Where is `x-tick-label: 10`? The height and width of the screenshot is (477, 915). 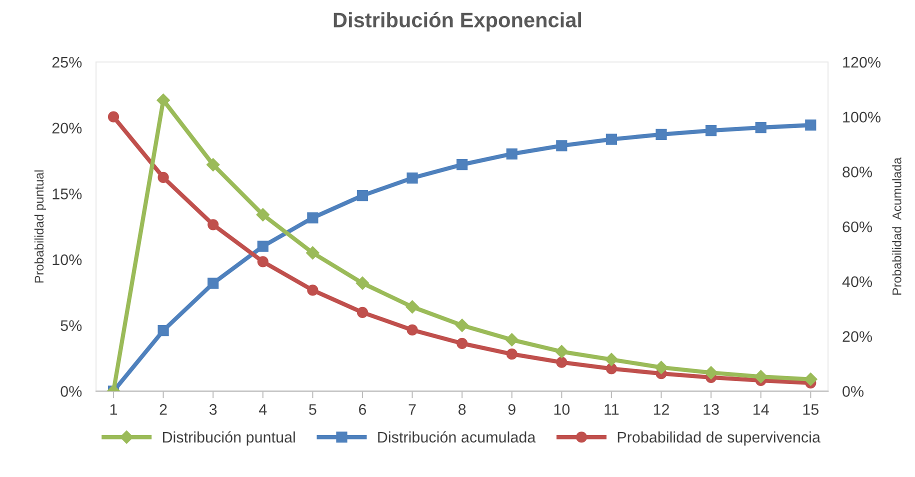
x-tick-label: 10 is located at coordinates (562, 409).